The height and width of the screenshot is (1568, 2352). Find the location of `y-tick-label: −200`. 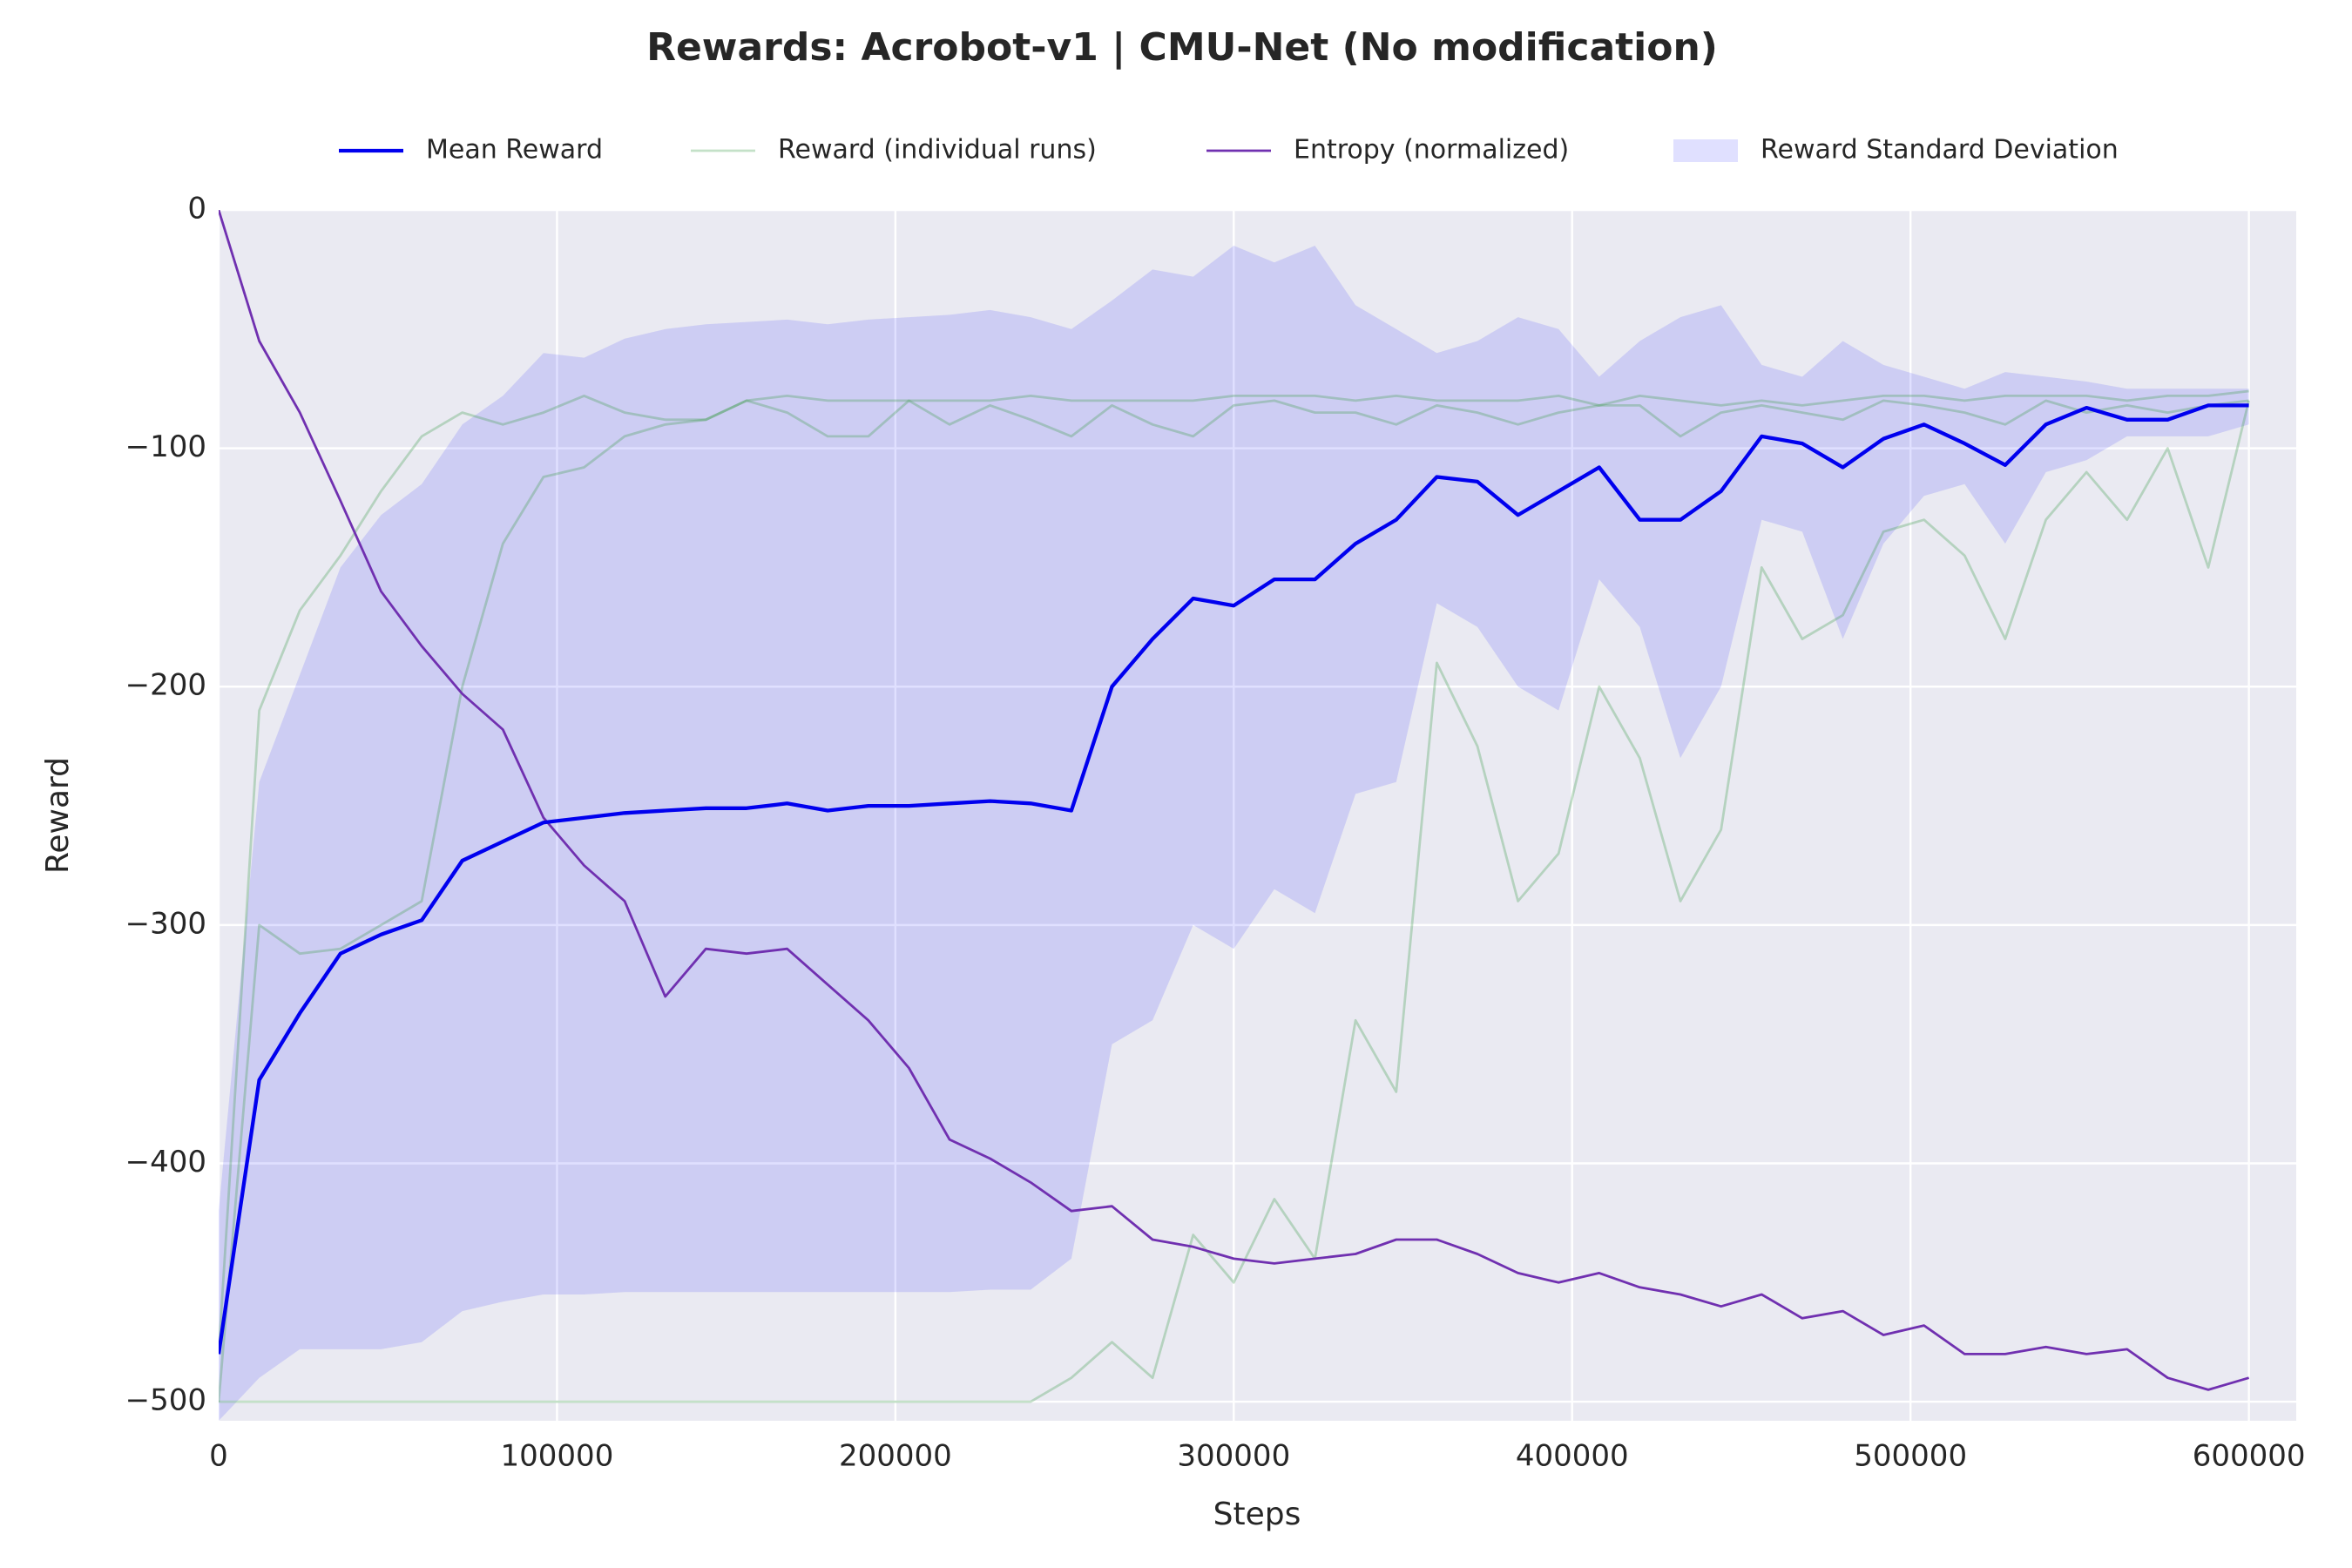

y-tick-label: −200 is located at coordinates (166, 685).